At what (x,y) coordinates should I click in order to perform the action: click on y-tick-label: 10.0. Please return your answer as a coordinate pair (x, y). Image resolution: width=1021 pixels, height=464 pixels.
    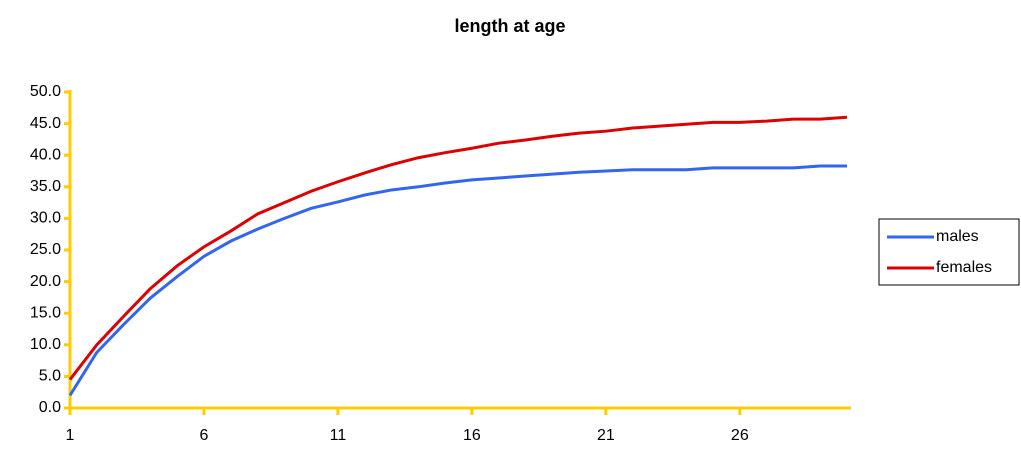
    Looking at the image, I should click on (45, 344).